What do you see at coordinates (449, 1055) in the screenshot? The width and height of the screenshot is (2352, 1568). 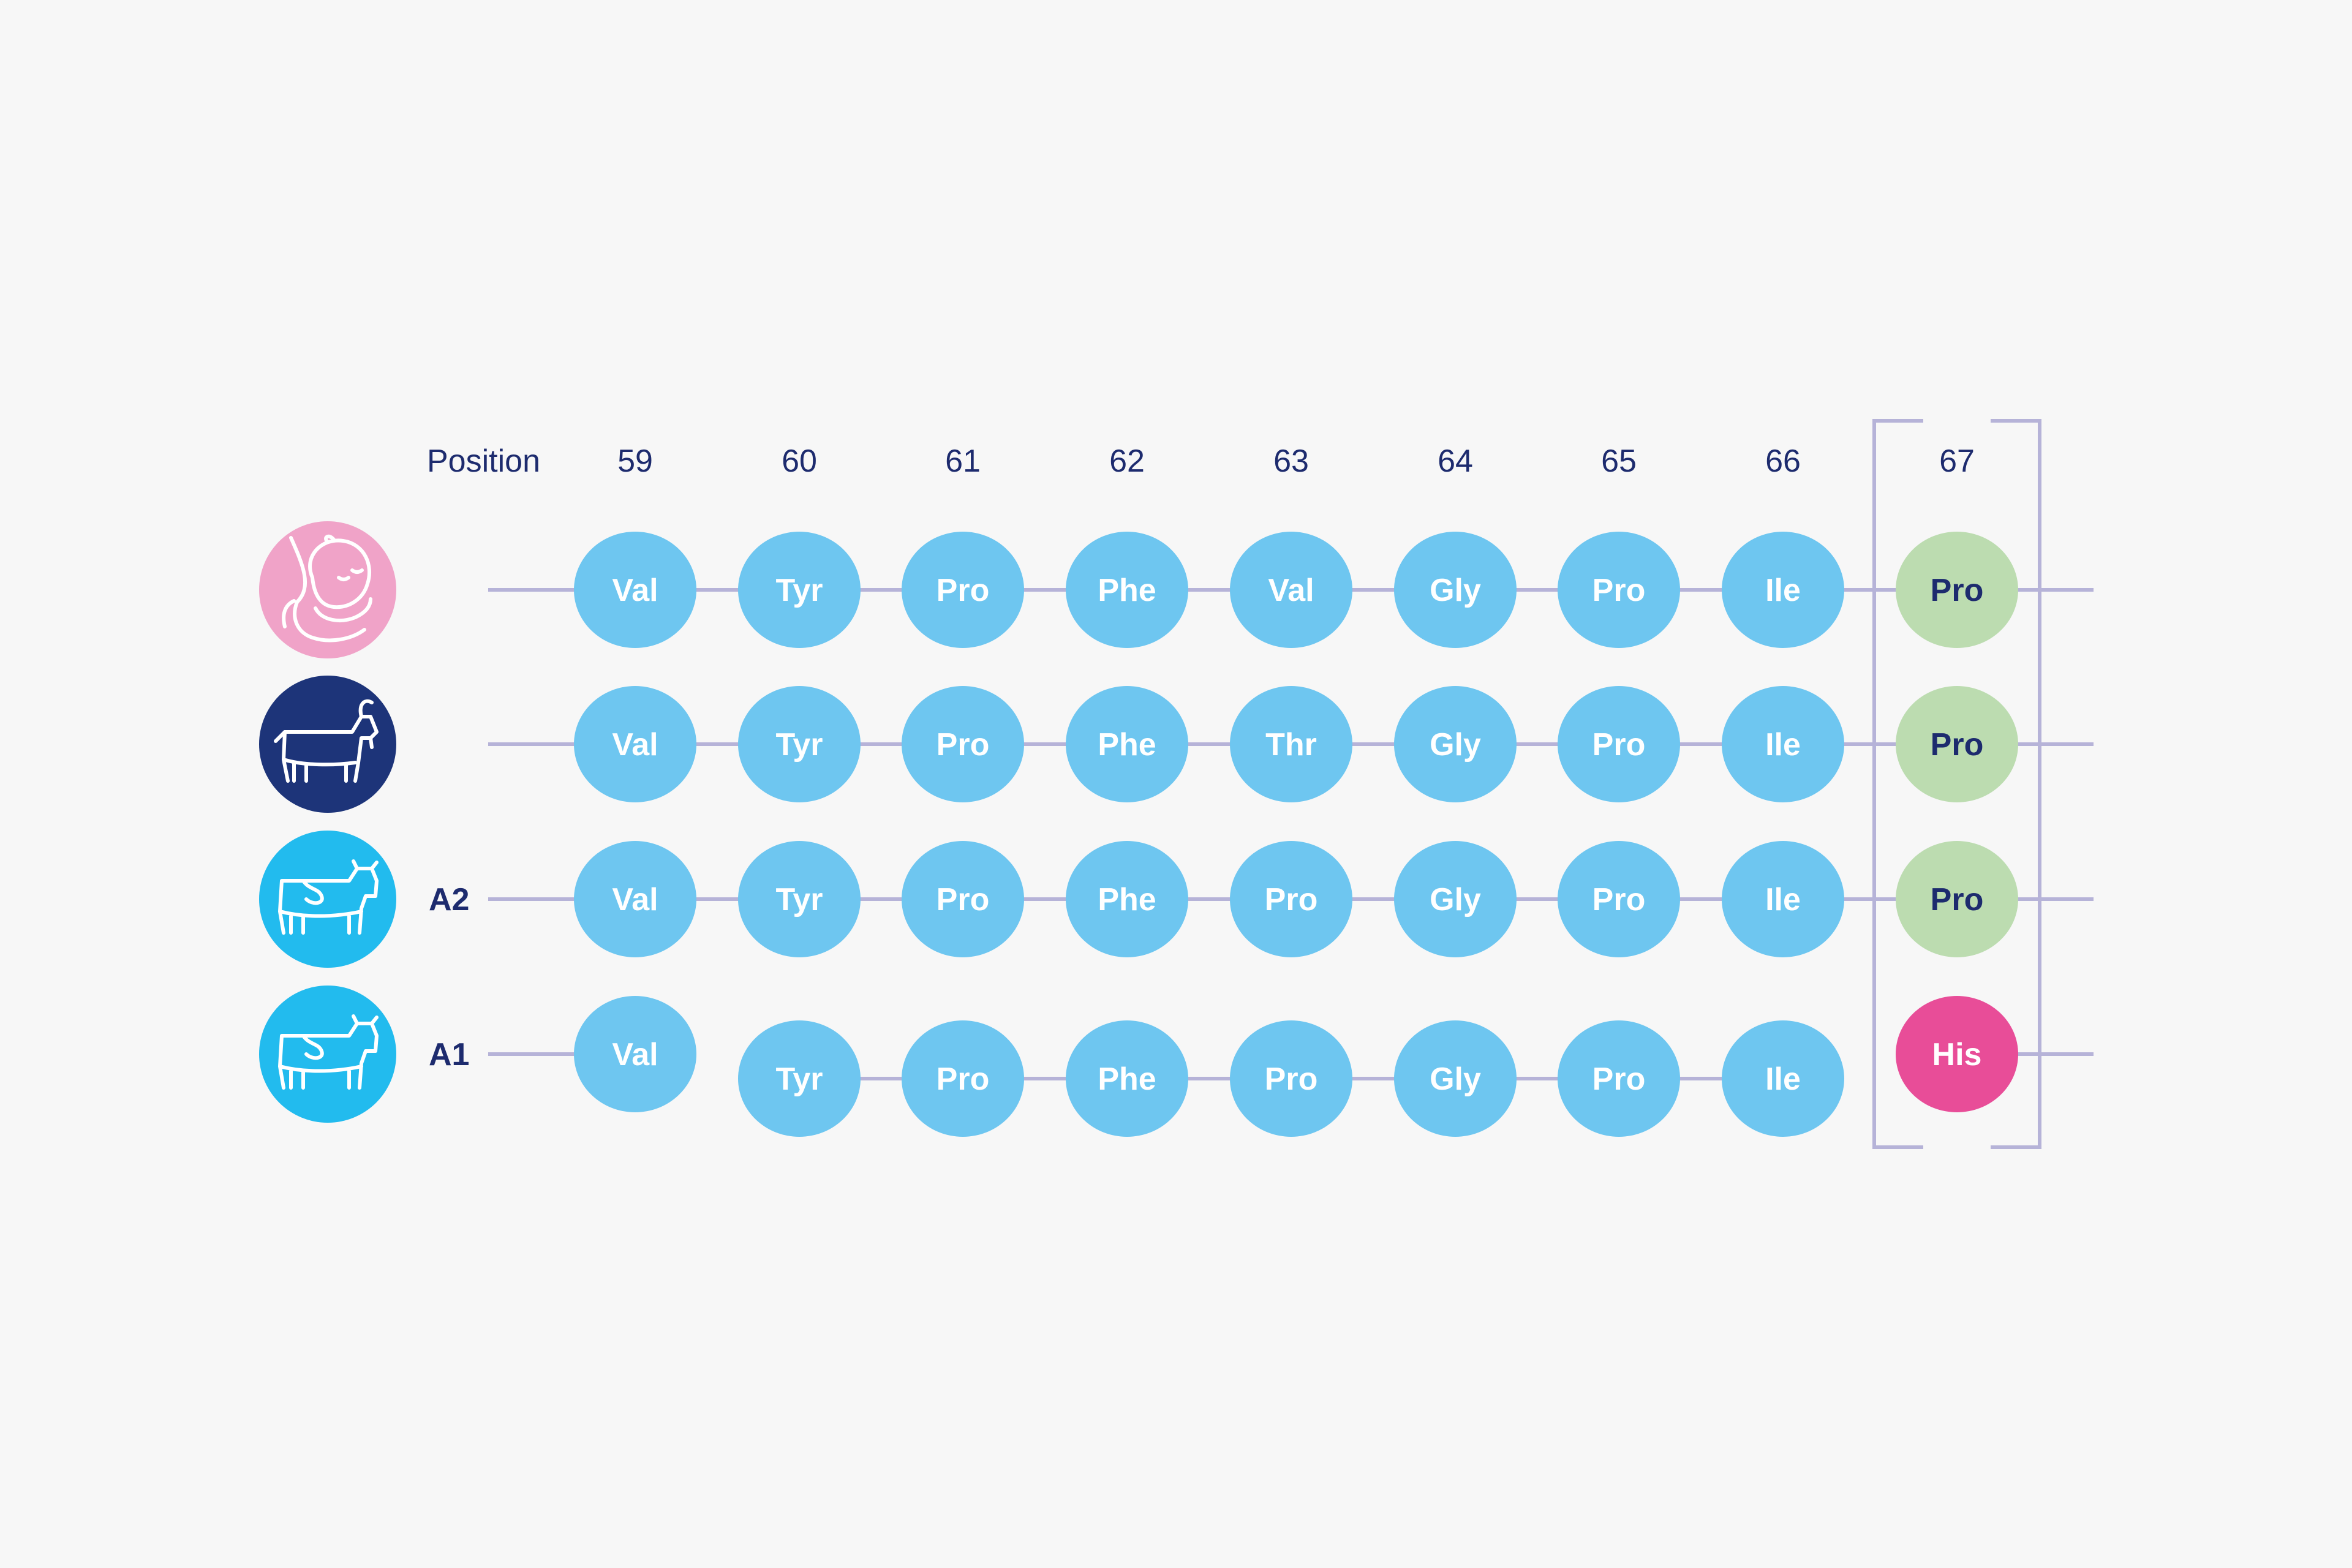 I see `variant-label: A1` at bounding box center [449, 1055].